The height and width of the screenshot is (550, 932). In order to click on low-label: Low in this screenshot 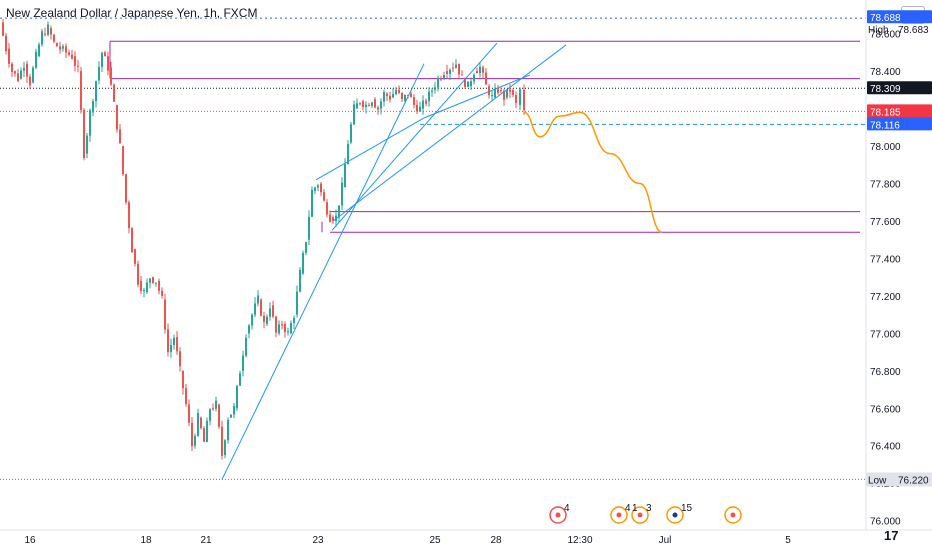, I will do `click(877, 480)`.